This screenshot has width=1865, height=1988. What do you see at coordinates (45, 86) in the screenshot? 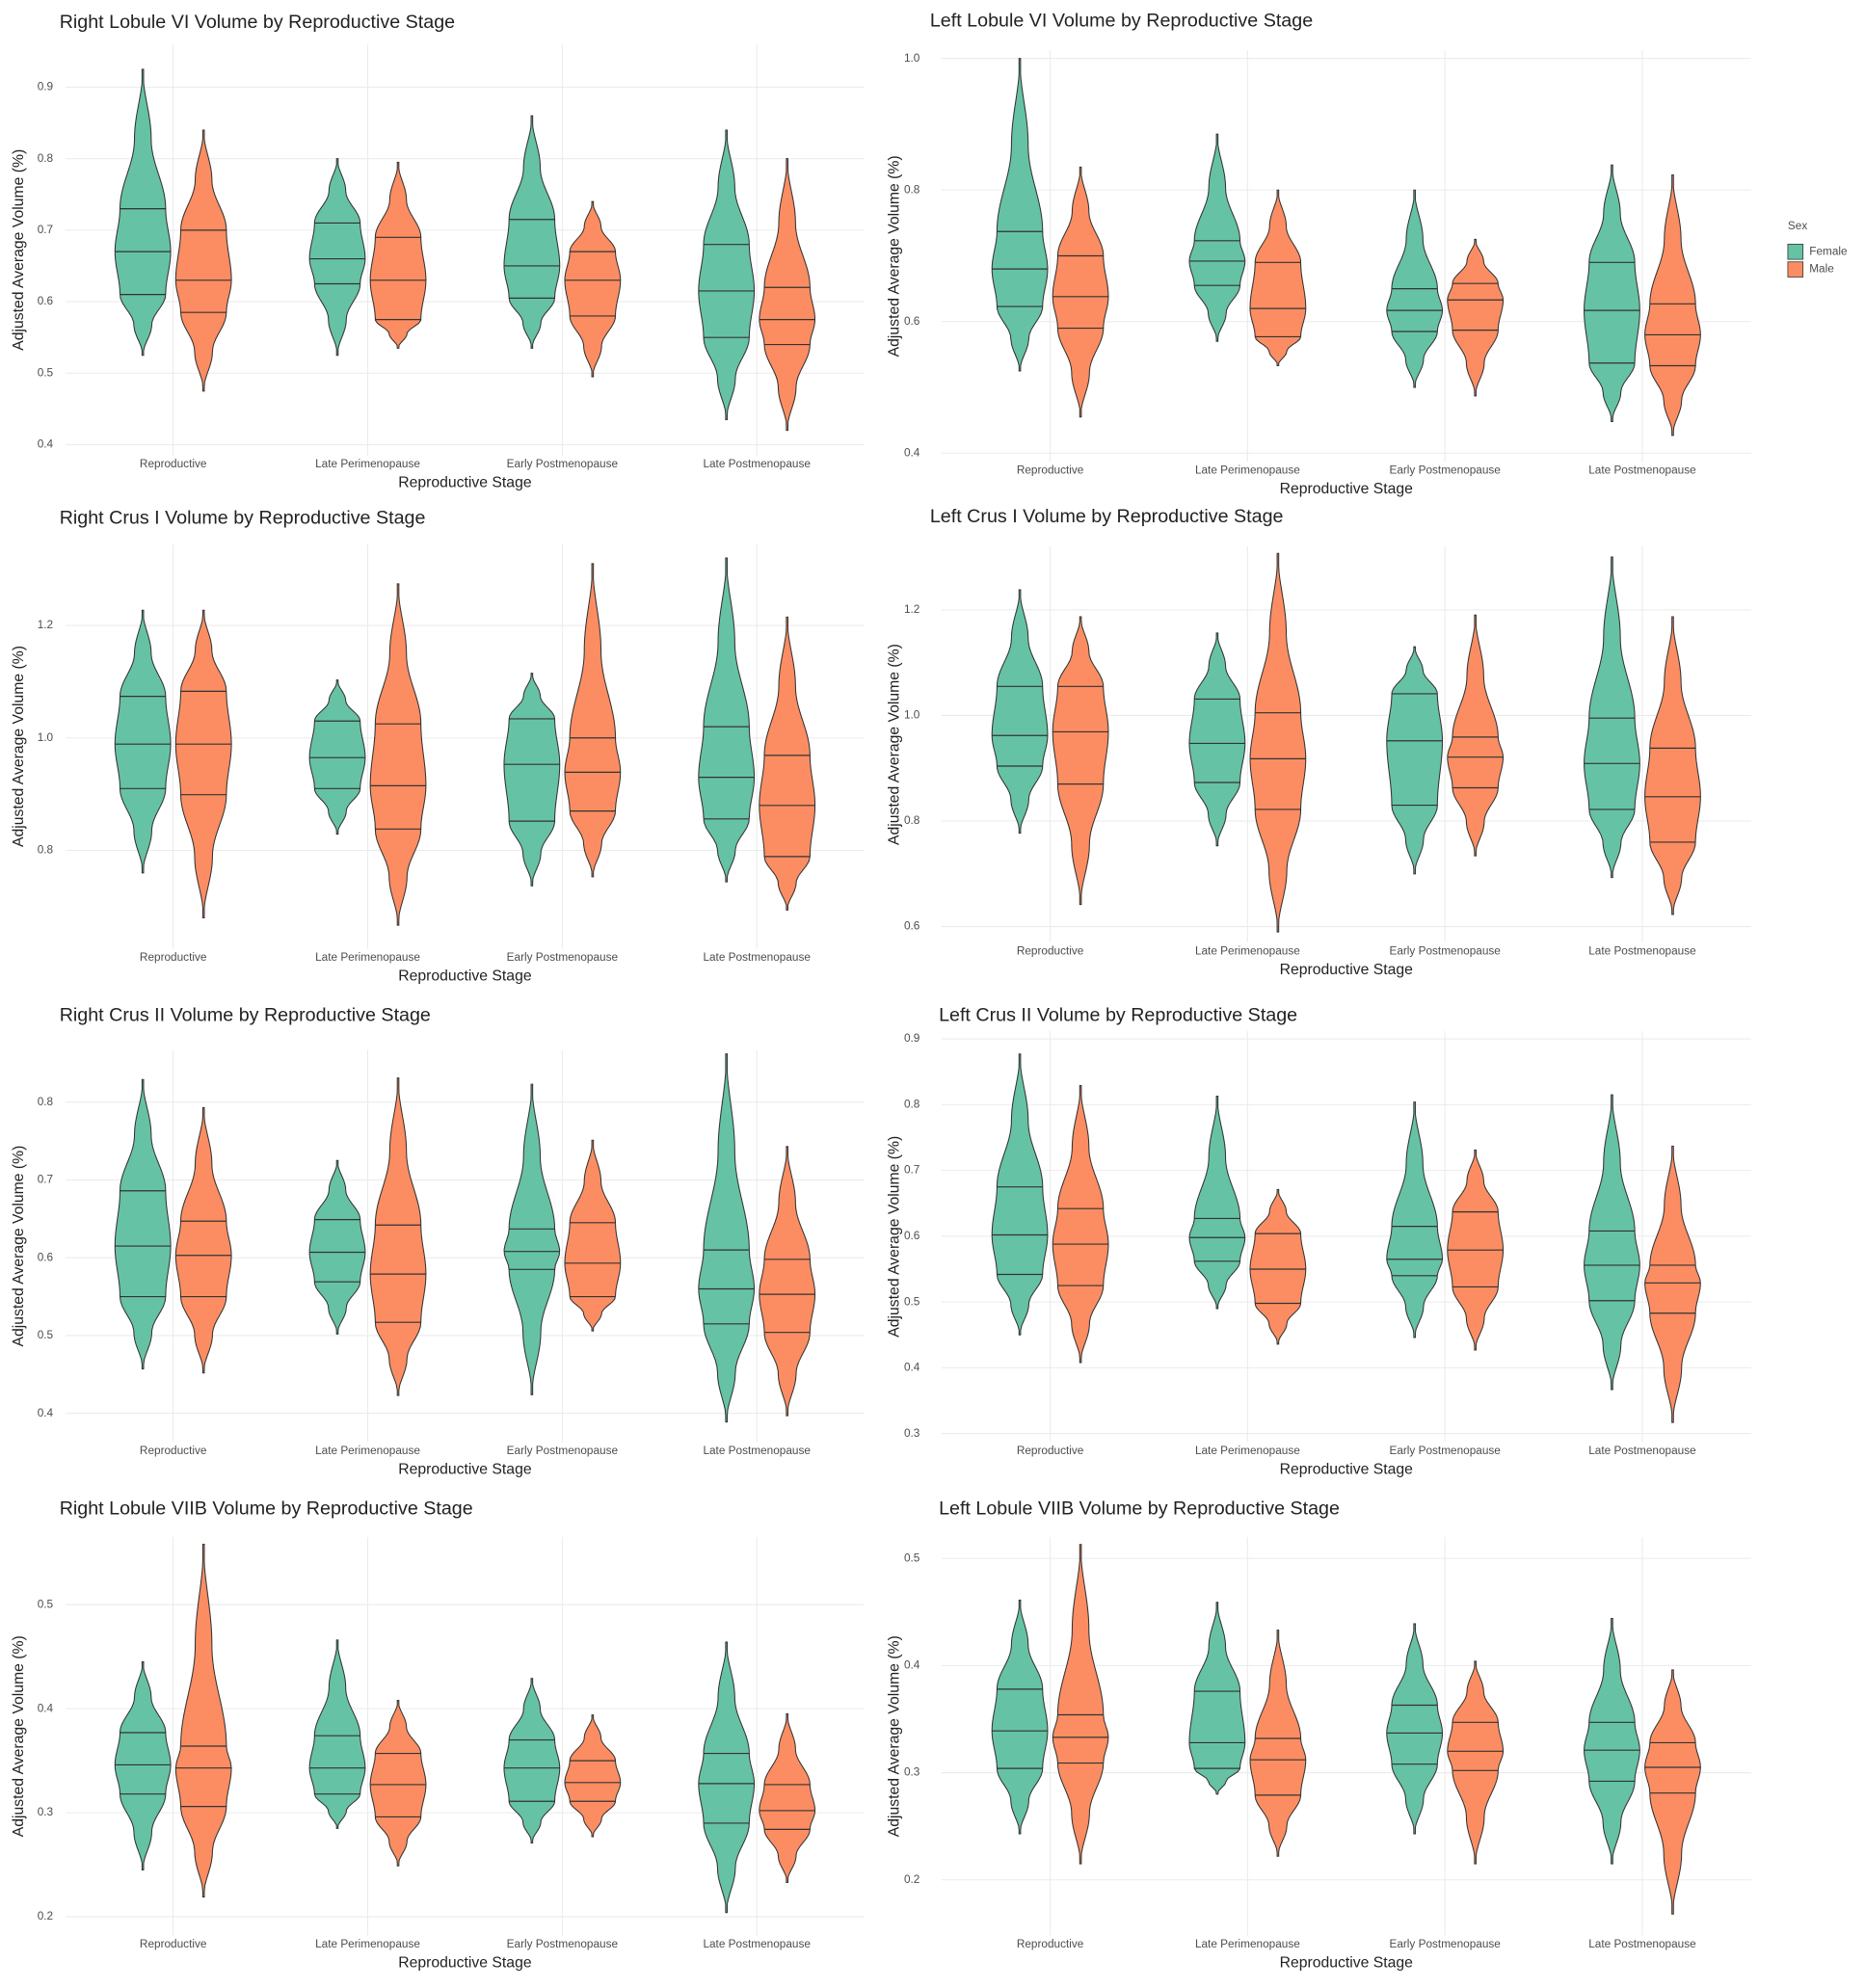
I see `y-tick-label: 0.9` at bounding box center [45, 86].